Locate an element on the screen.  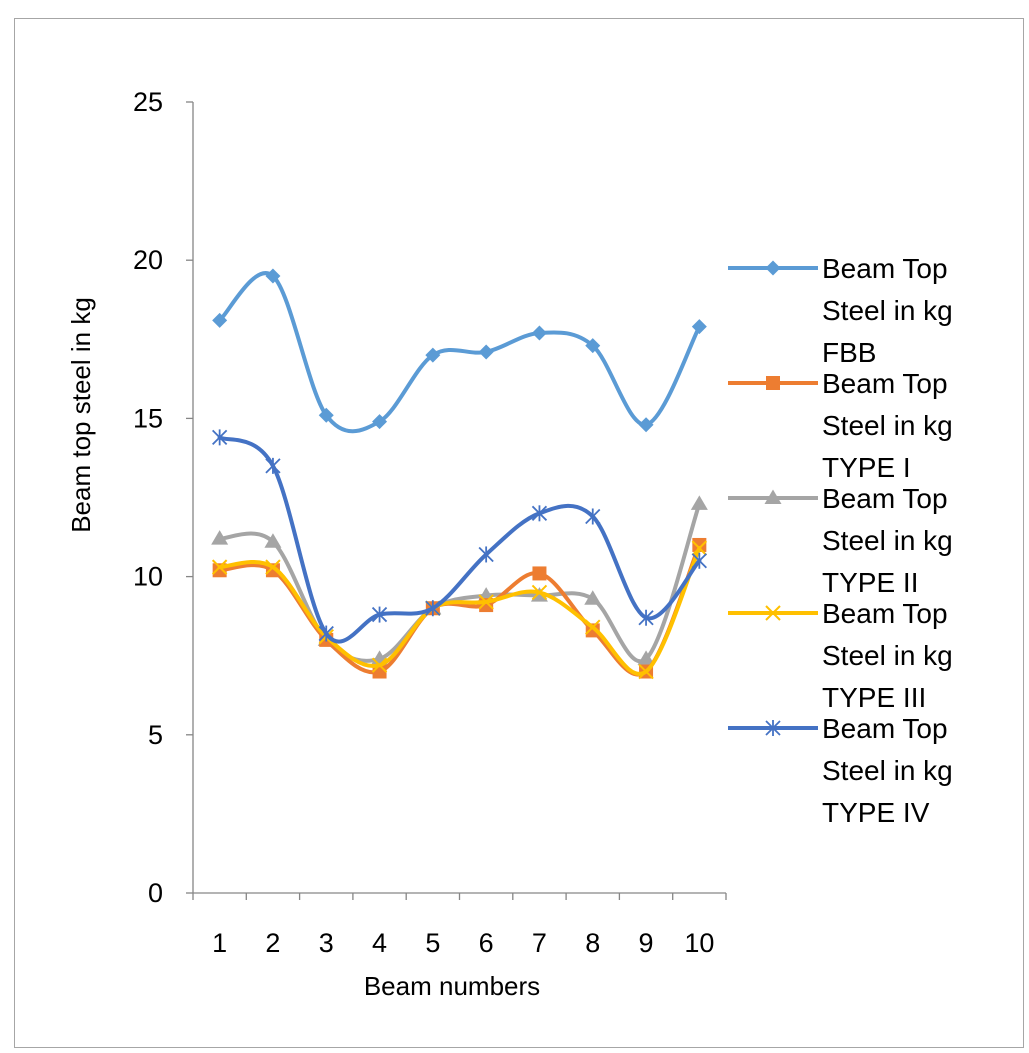
legend-label: FBB is located at coordinates (849, 352).